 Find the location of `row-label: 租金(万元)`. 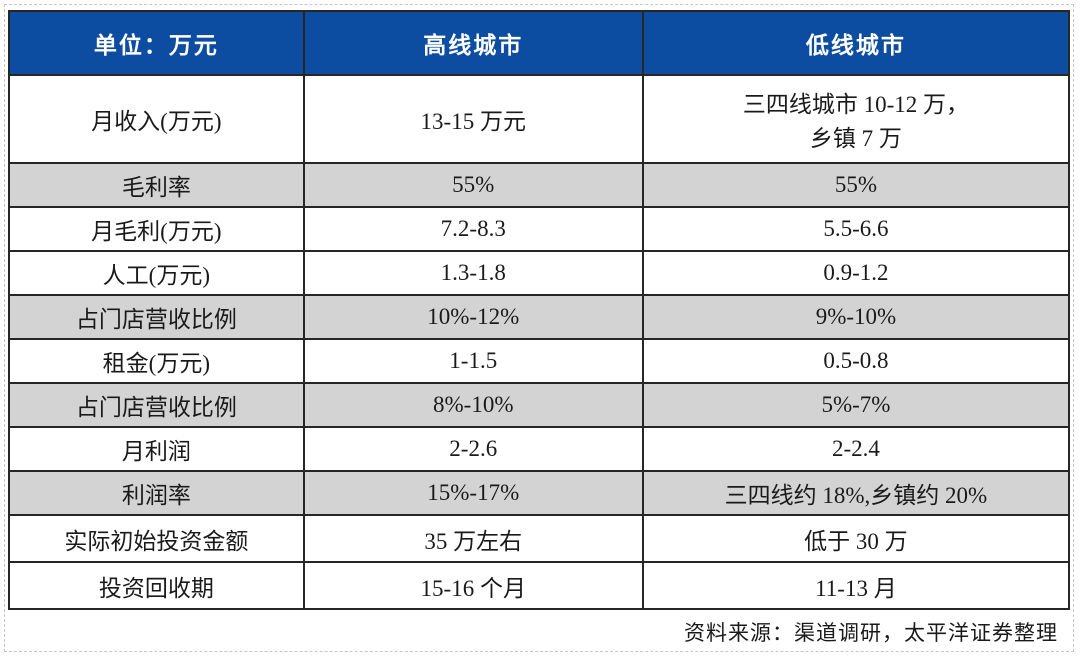

row-label: 租金(万元) is located at coordinates (156, 361).